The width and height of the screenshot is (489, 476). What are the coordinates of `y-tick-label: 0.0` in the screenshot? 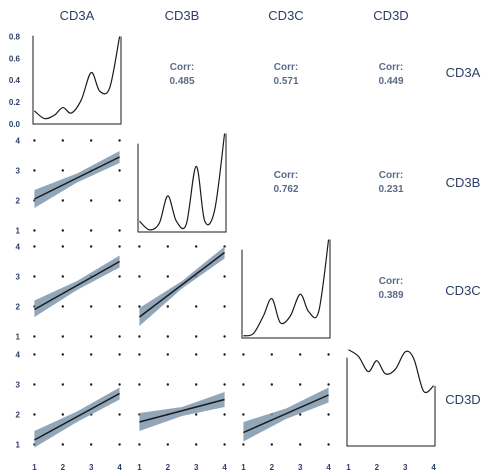 It's located at (15, 124).